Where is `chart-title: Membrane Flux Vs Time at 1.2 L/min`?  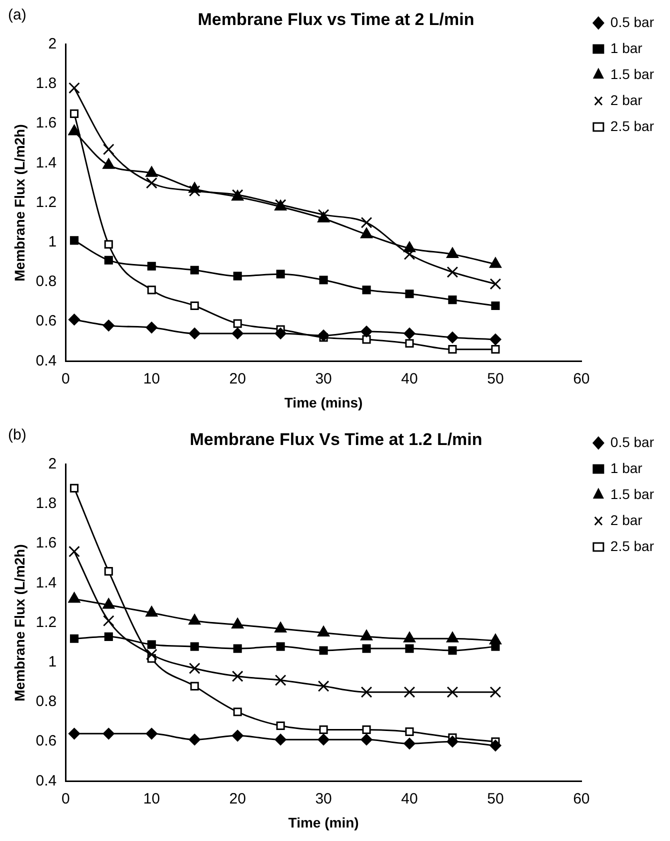
chart-title: Membrane Flux Vs Time at 1.2 L/min is located at coordinates (336, 439).